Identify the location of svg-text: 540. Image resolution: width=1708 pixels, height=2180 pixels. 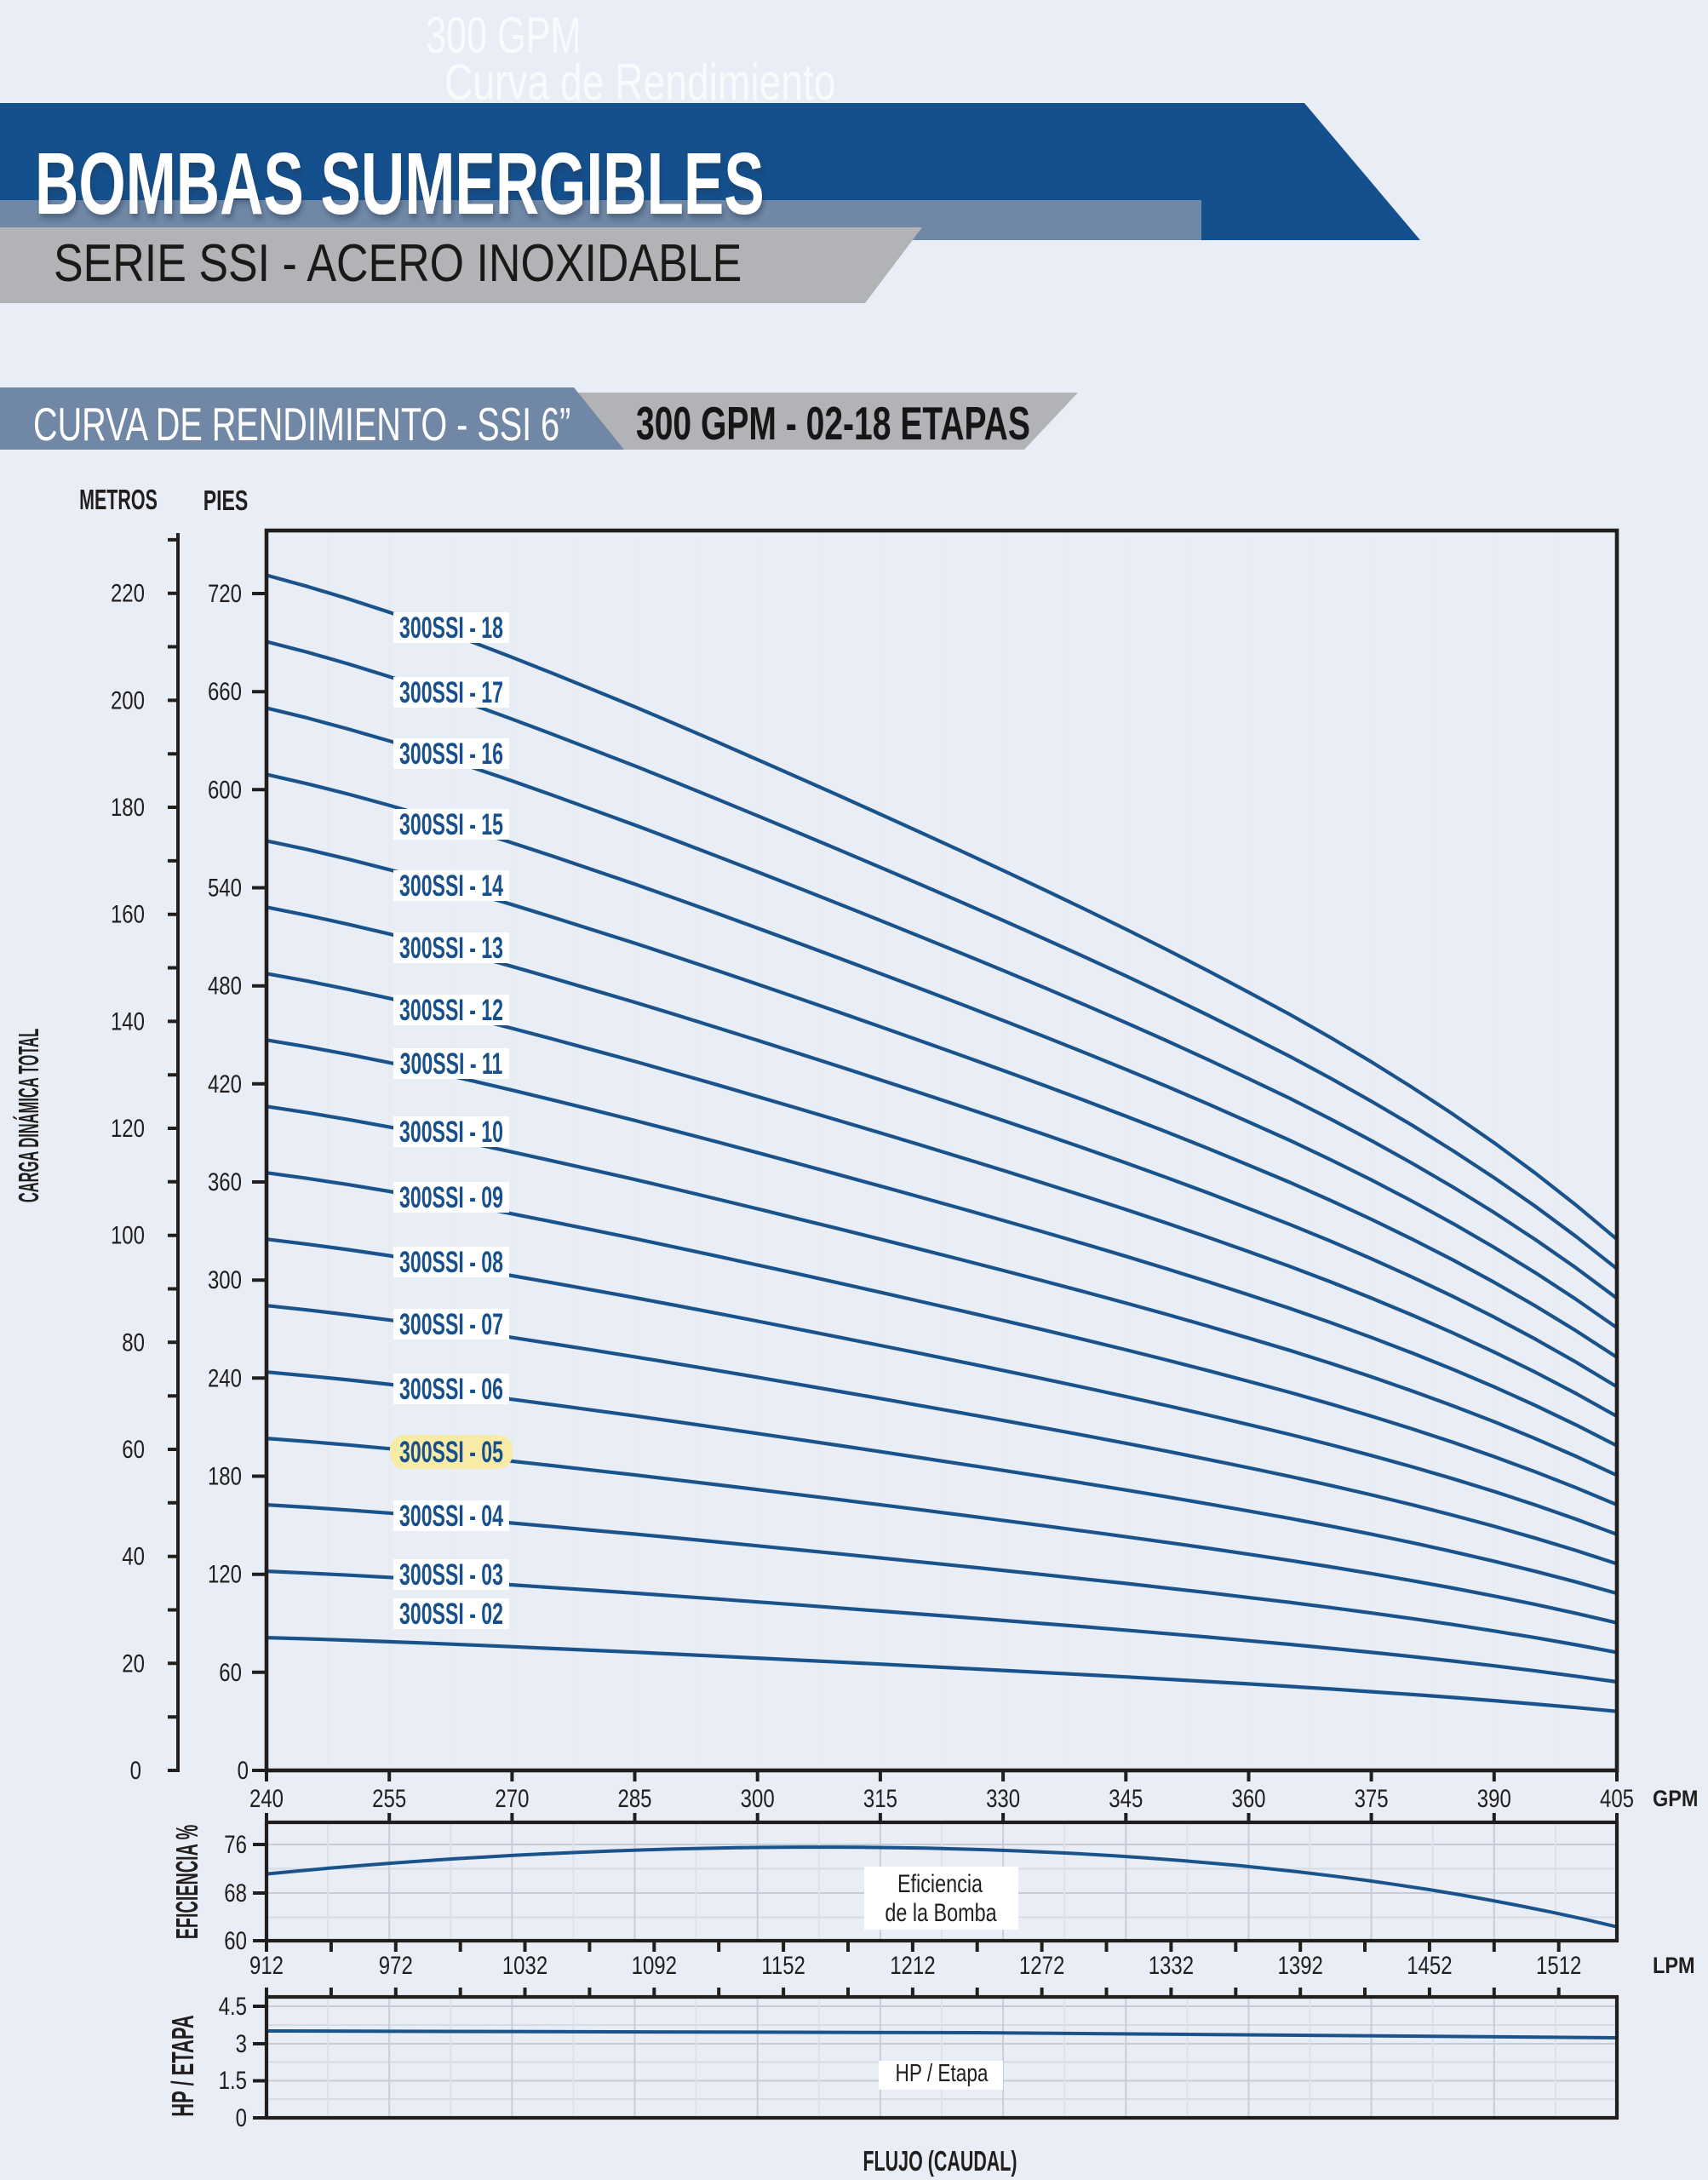
(225, 887).